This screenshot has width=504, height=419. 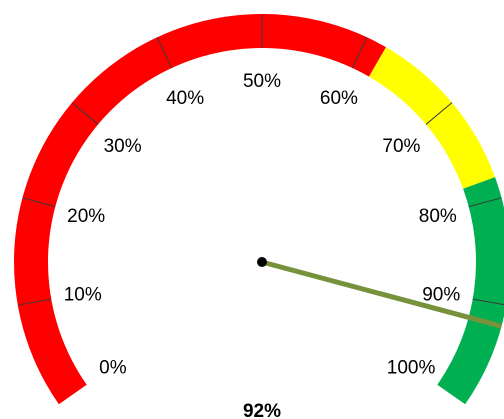 What do you see at coordinates (441, 295) in the screenshot?
I see `gauge-tick-label-9: 90%` at bounding box center [441, 295].